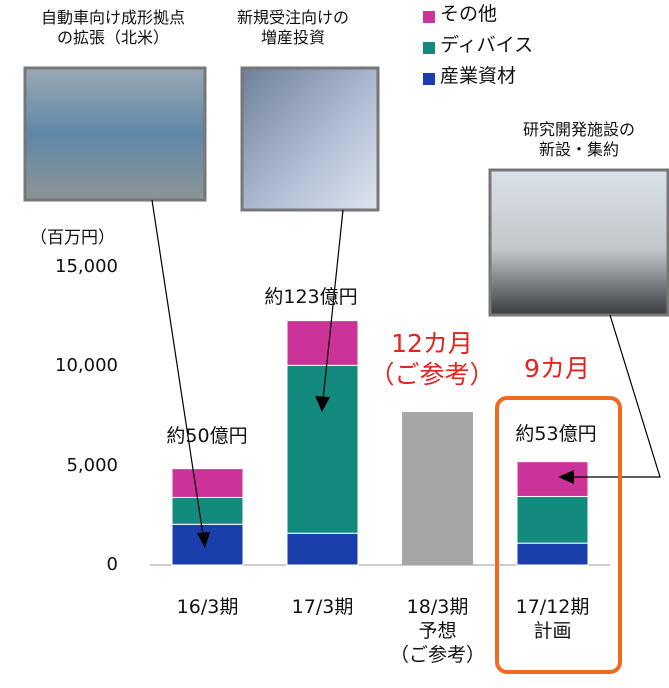 The height and width of the screenshot is (688, 669). I want to click on arrowheads, so click(385, 472).